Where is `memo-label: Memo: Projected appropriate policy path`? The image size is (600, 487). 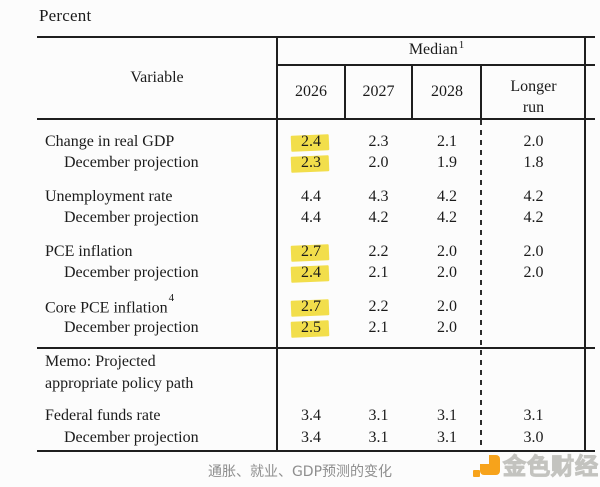
memo-label: Memo: Projected appropriate policy path is located at coordinates (172, 373).